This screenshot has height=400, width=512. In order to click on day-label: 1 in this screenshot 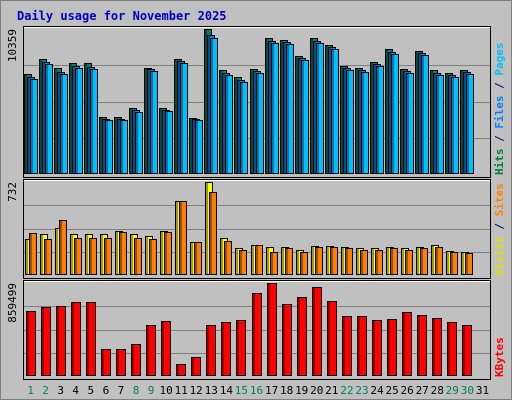, I will do `click(30, 390)`.